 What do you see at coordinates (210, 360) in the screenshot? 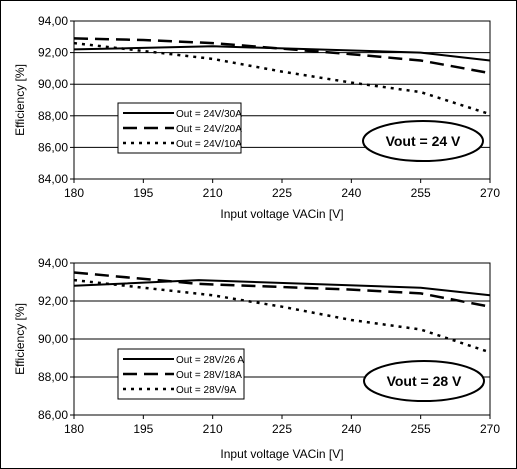
I see `legend-label: Out = 28V/26 A` at bounding box center [210, 360].